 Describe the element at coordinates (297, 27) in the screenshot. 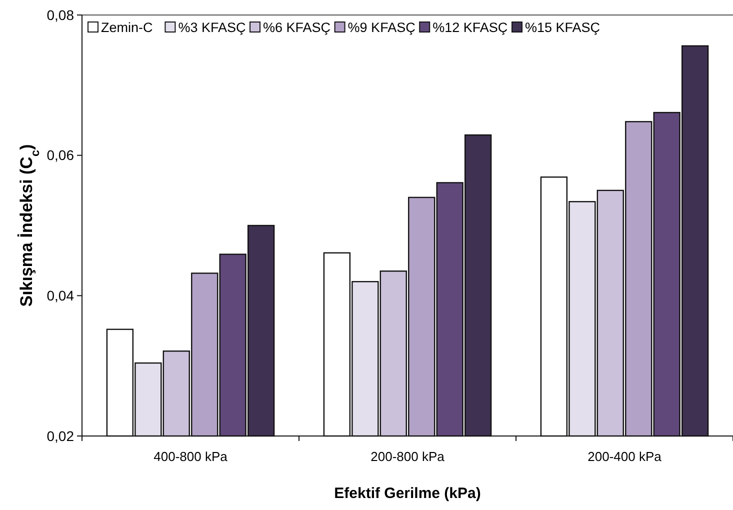

I see `legend-label: %6 KFASÇ` at that location.